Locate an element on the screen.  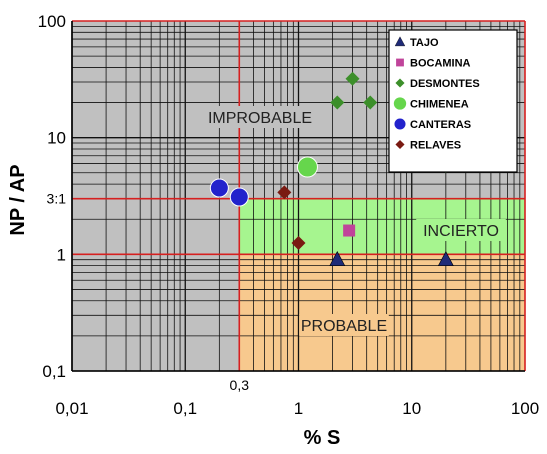
region-label-improbable: IMPROBABLE is located at coordinates (260, 118).